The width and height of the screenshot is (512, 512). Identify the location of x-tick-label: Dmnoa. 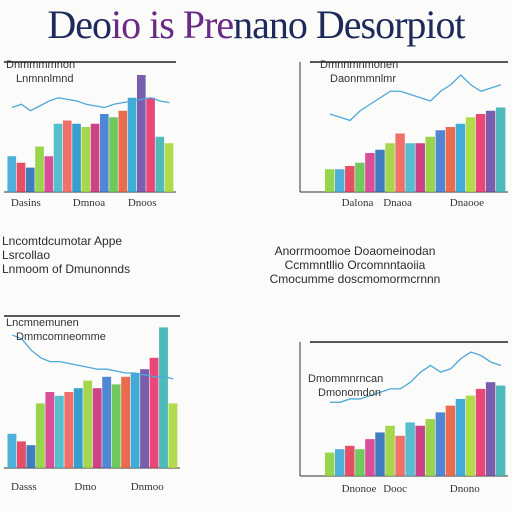
(89, 203).